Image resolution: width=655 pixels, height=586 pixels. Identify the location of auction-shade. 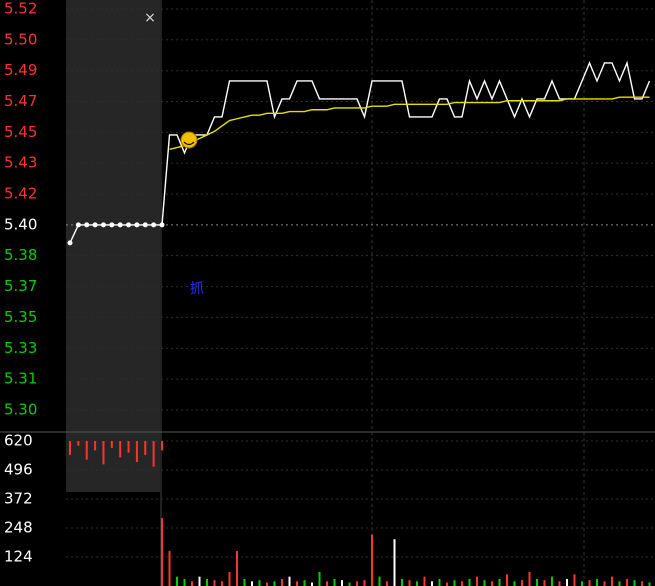
(113, 246).